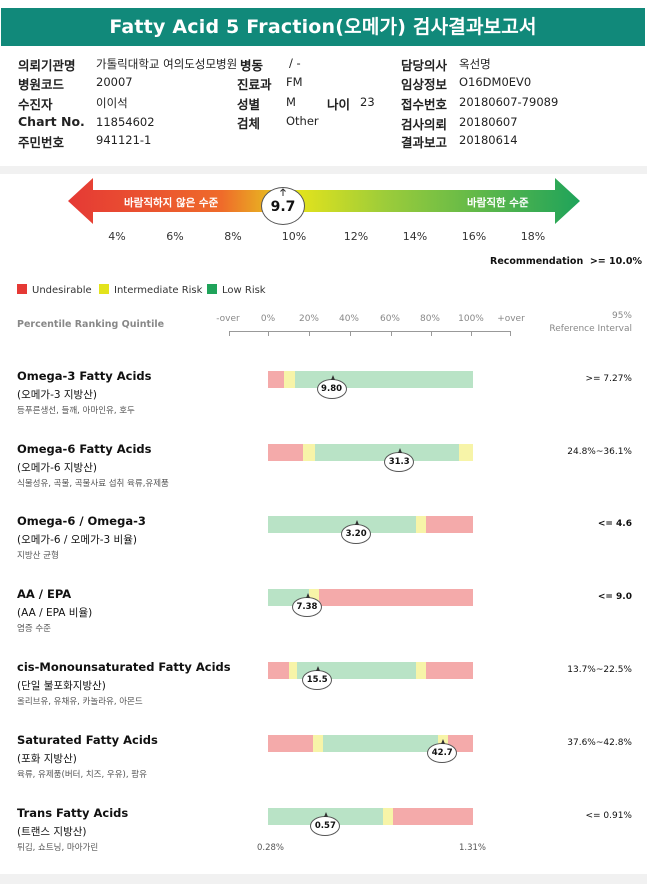 This screenshot has width=647, height=884. Describe the element at coordinates (599, 452) in the screenshot. I see `row-reference-interval: 24.8%~36.1%` at that location.